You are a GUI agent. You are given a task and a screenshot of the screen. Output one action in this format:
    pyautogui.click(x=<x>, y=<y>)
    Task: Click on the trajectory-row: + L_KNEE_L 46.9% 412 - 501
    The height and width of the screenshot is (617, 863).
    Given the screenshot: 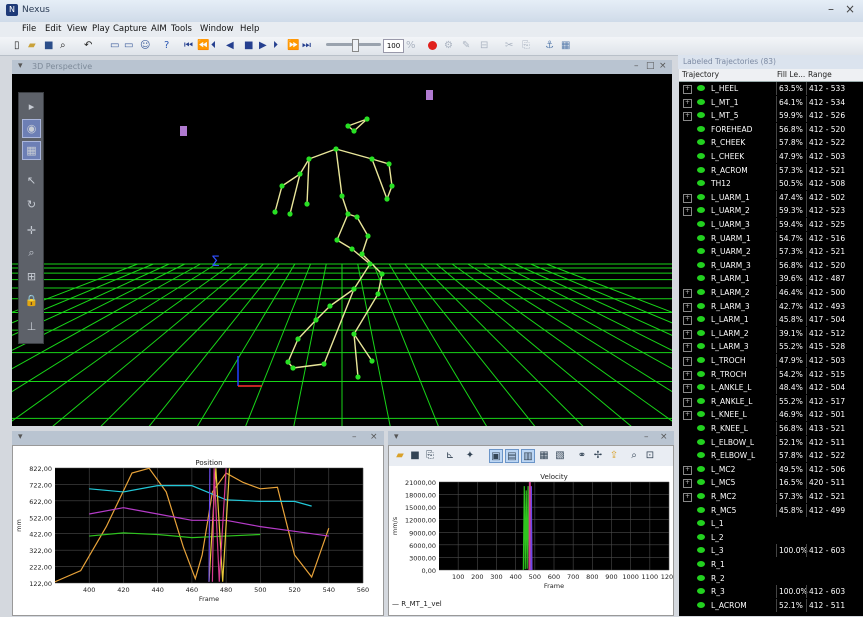 What is the action you would take?
    pyautogui.click(x=771, y=415)
    